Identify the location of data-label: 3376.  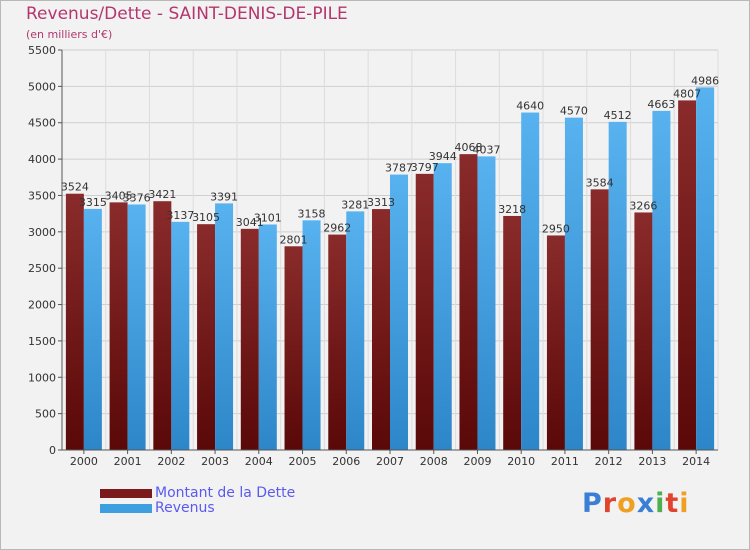
(137, 197).